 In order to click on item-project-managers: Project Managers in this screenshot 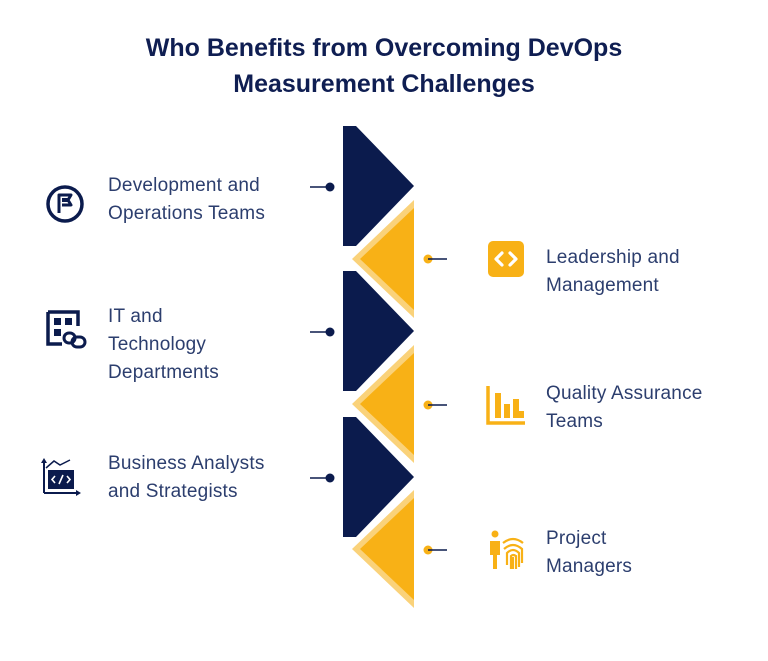, I will do `click(589, 553)`.